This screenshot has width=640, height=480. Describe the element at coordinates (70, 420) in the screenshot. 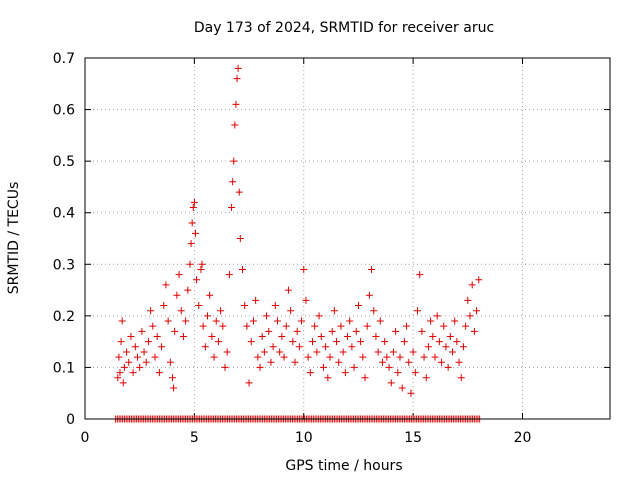

I see `y-tick-label: 0` at that location.